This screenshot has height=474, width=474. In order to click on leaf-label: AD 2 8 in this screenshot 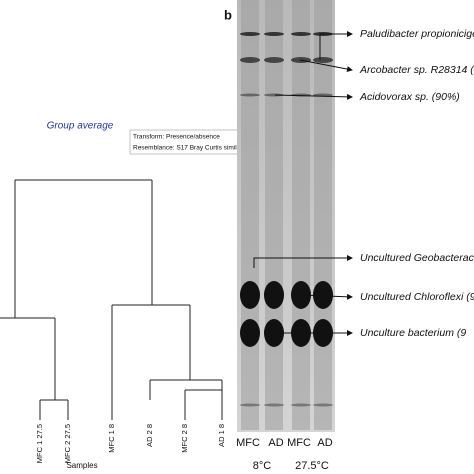, I will do `click(149, 435)`.